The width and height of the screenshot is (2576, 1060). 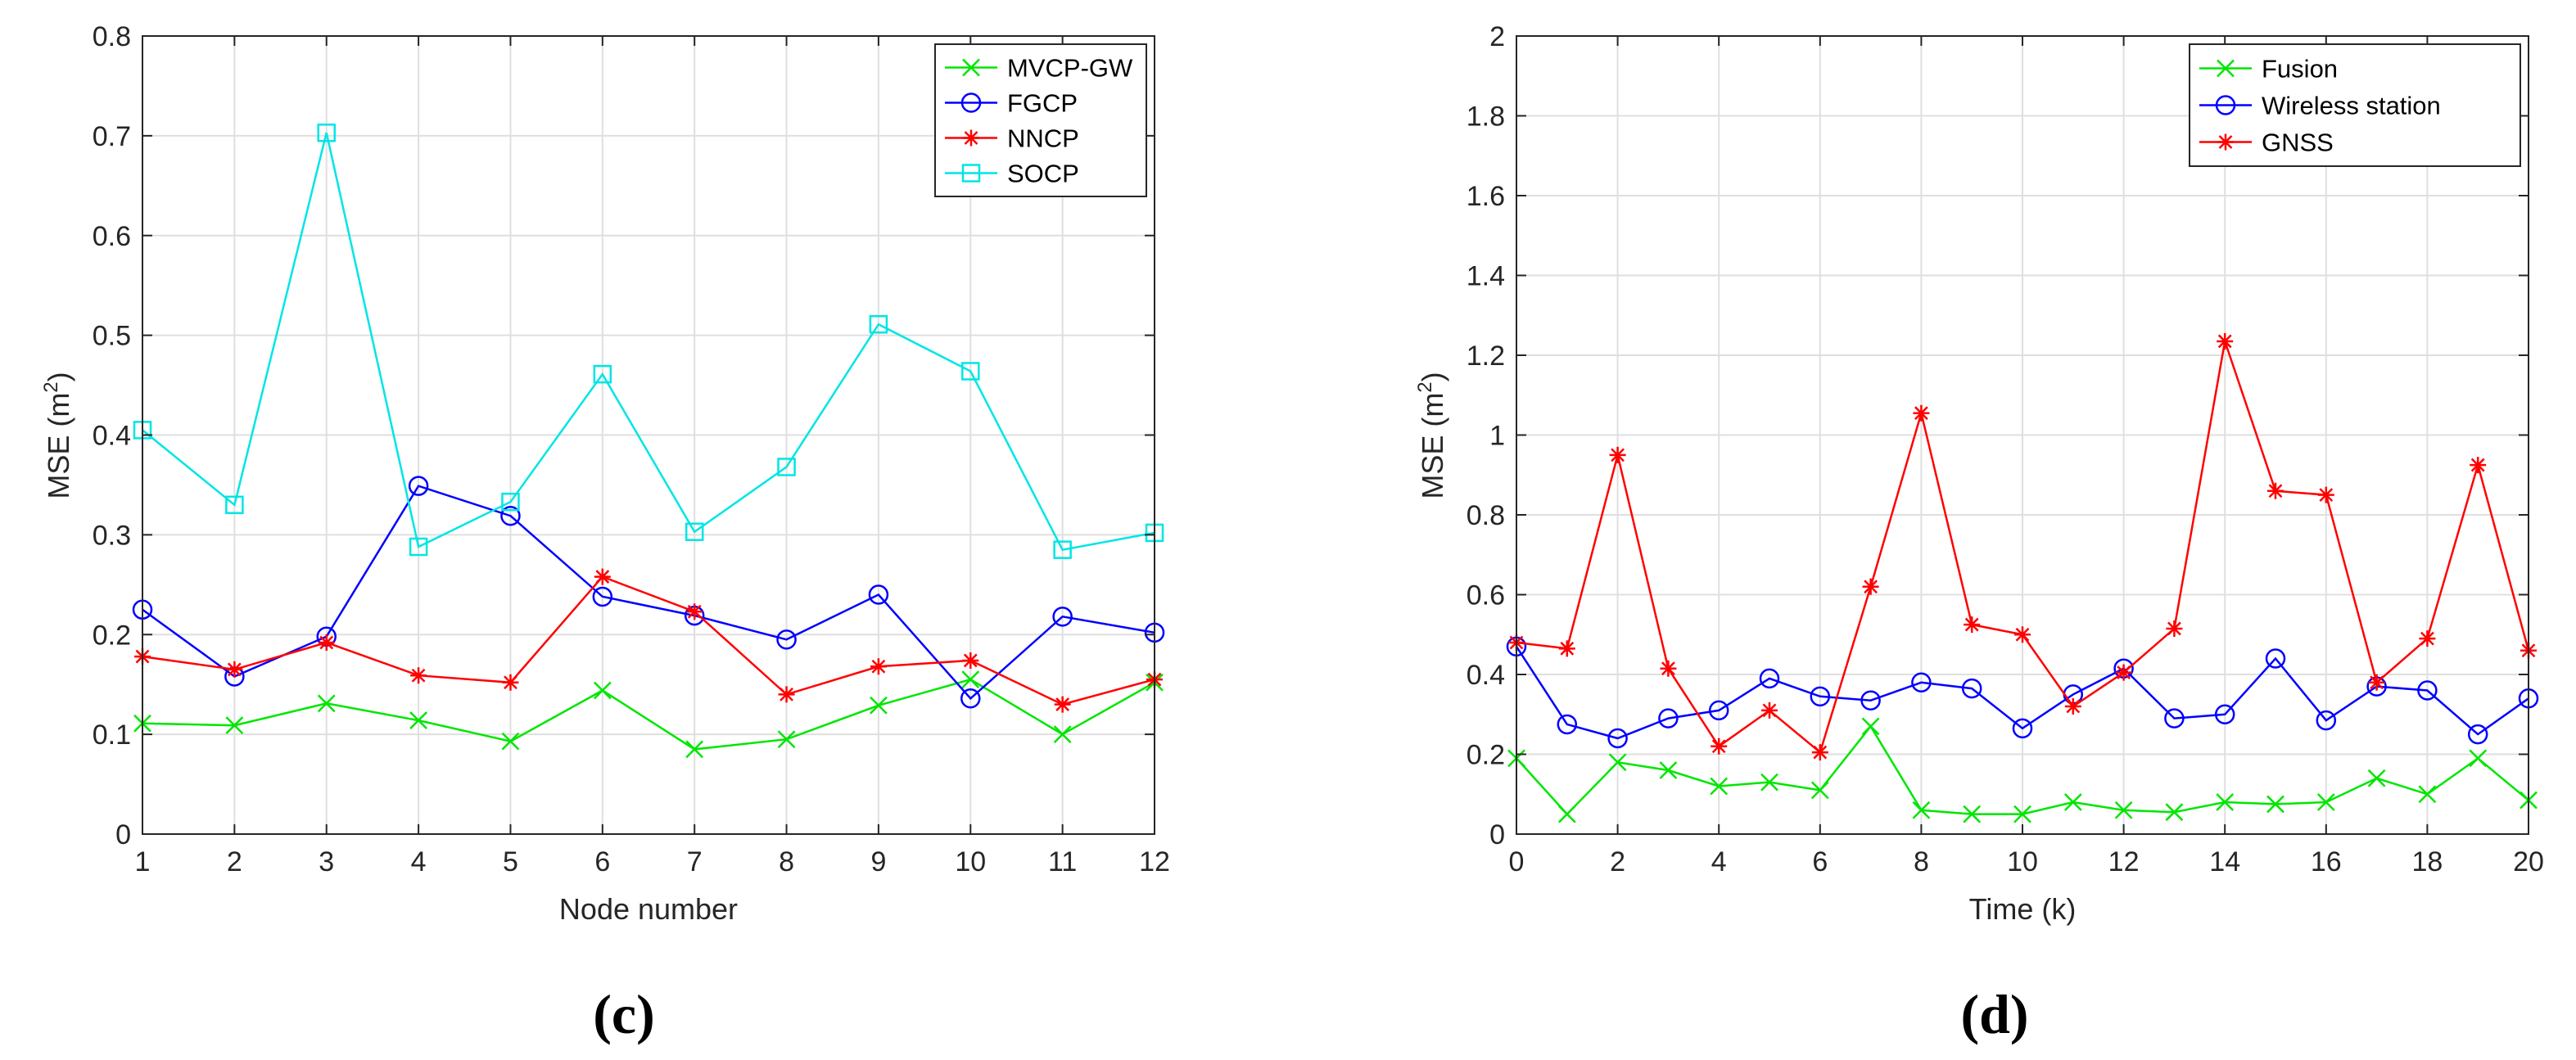 What do you see at coordinates (1497, 436) in the screenshot?
I see `y-tick-label-d-5: 1` at bounding box center [1497, 436].